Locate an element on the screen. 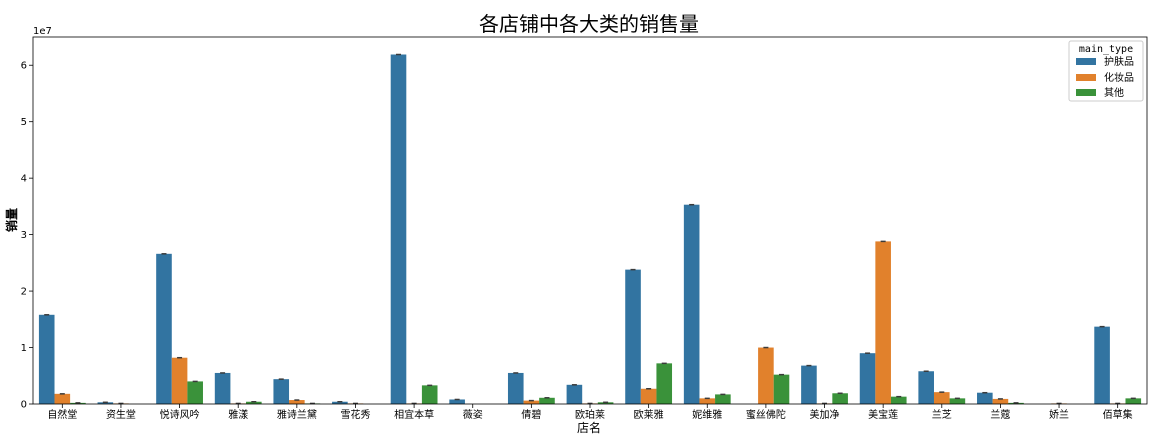 This screenshot has height=438, width=1163. legend-box is located at coordinates (1106, 71).